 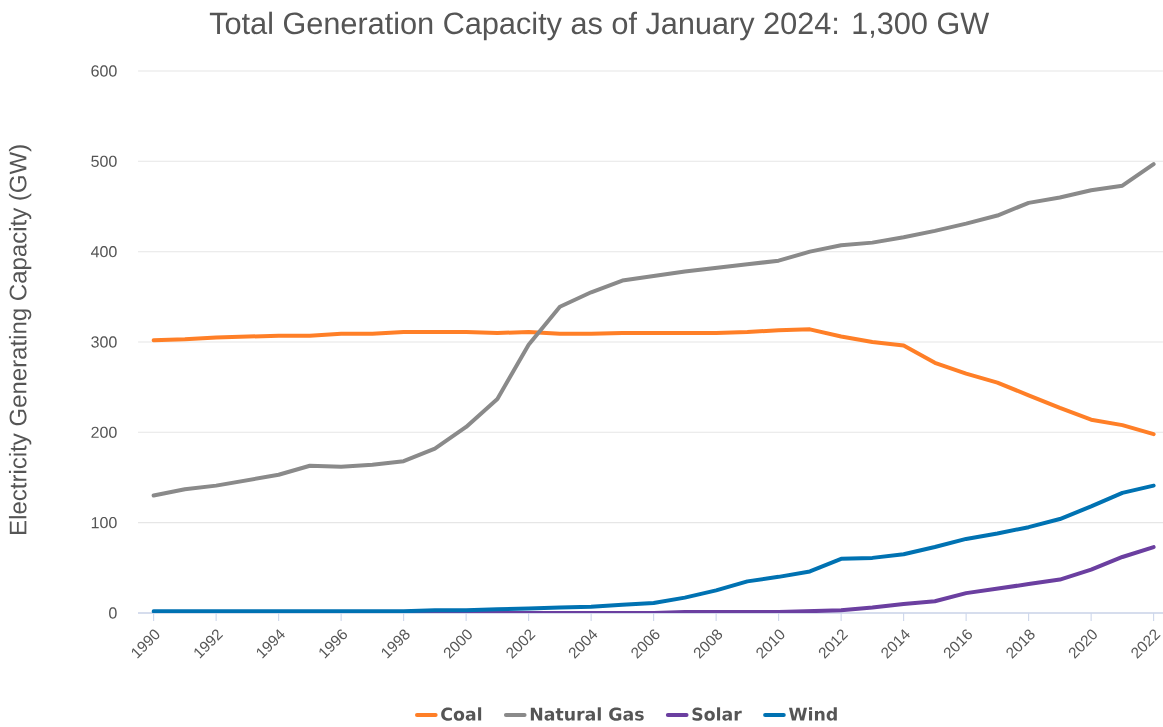 What do you see at coordinates (104, 342) in the screenshot?
I see `y-tick-label: 300` at bounding box center [104, 342].